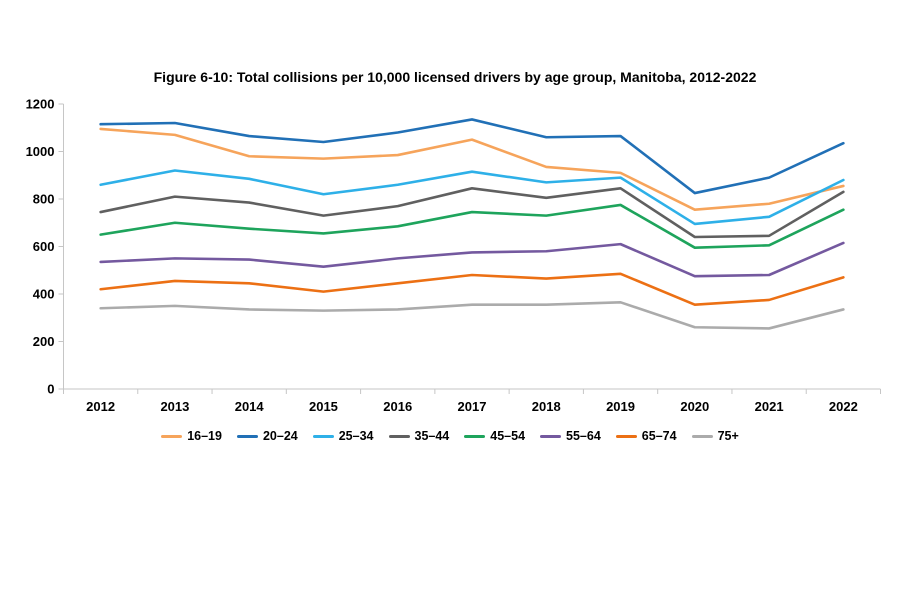 The image size is (900, 600). Describe the element at coordinates (659, 436) in the screenshot. I see `legend-label-65-74: 65–74` at that location.